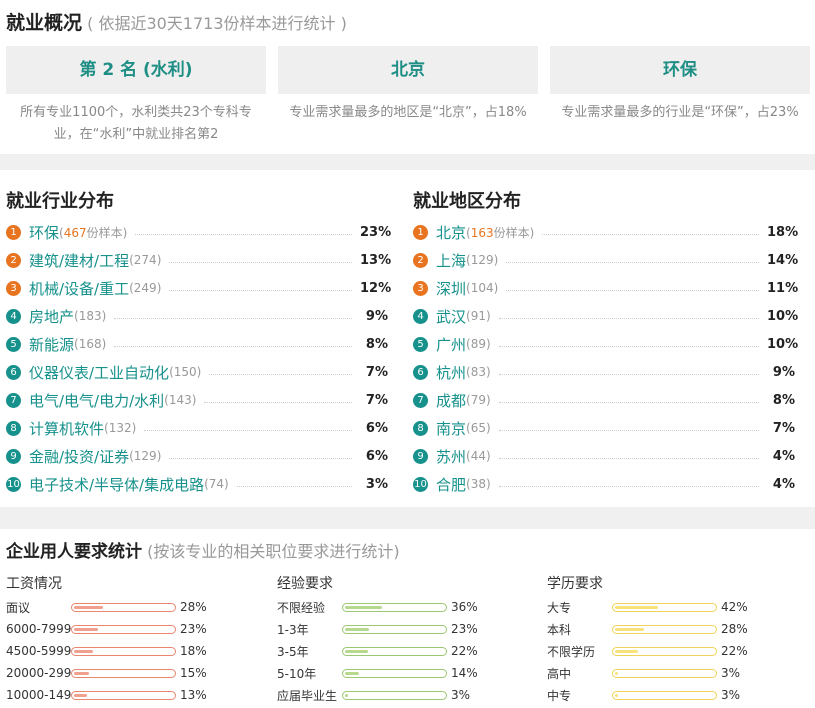 The width and height of the screenshot is (815, 708). Describe the element at coordinates (376, 428) in the screenshot. I see `share-percent: 6%` at that location.